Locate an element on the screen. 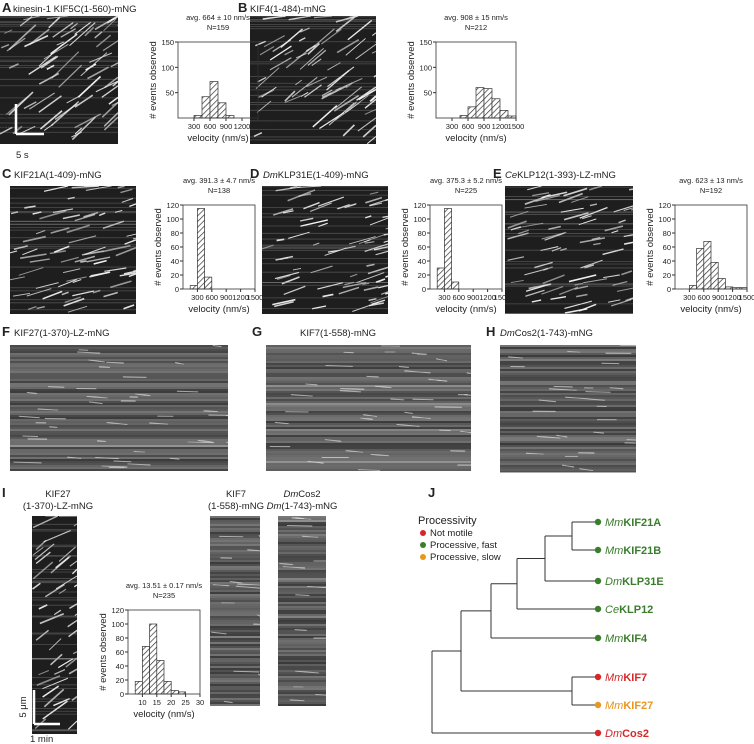 The width and height of the screenshot is (754, 744). title-text: KIF7(1-558)-mNG is located at coordinates (338, 333).